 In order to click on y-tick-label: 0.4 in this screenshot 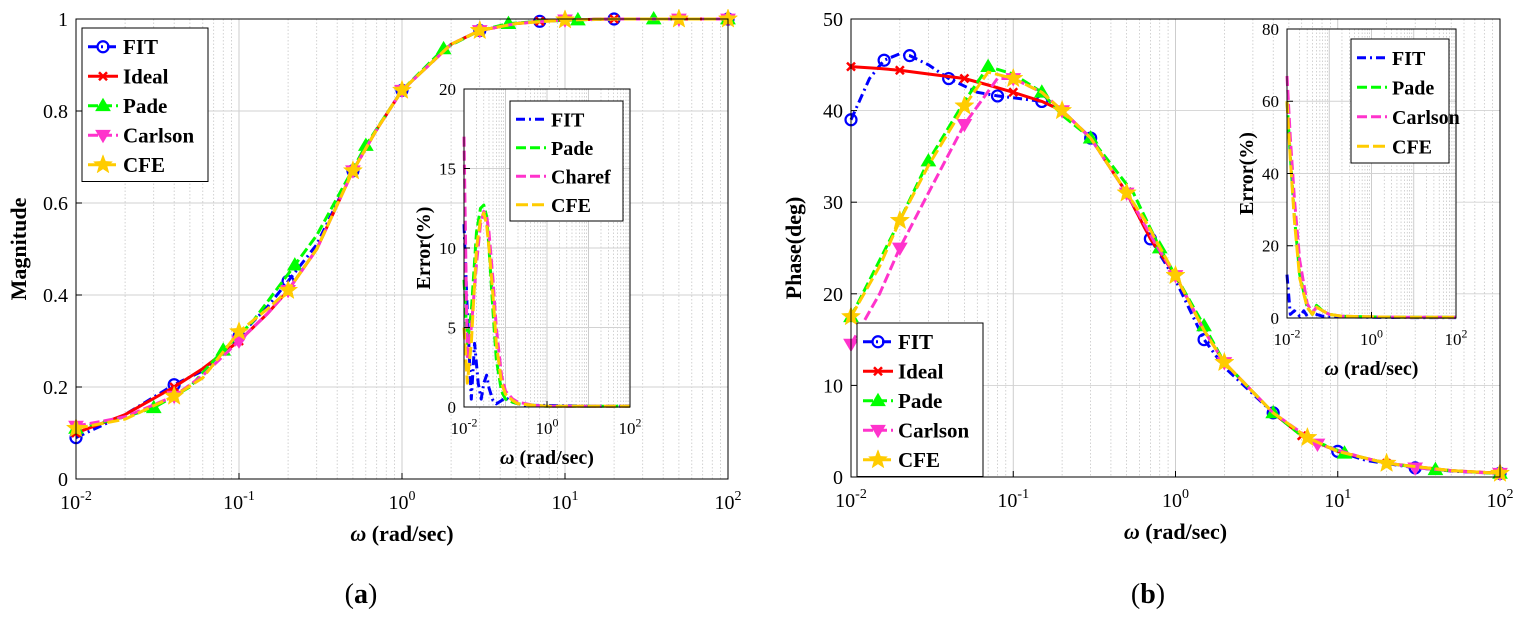, I will do `click(55, 296)`.